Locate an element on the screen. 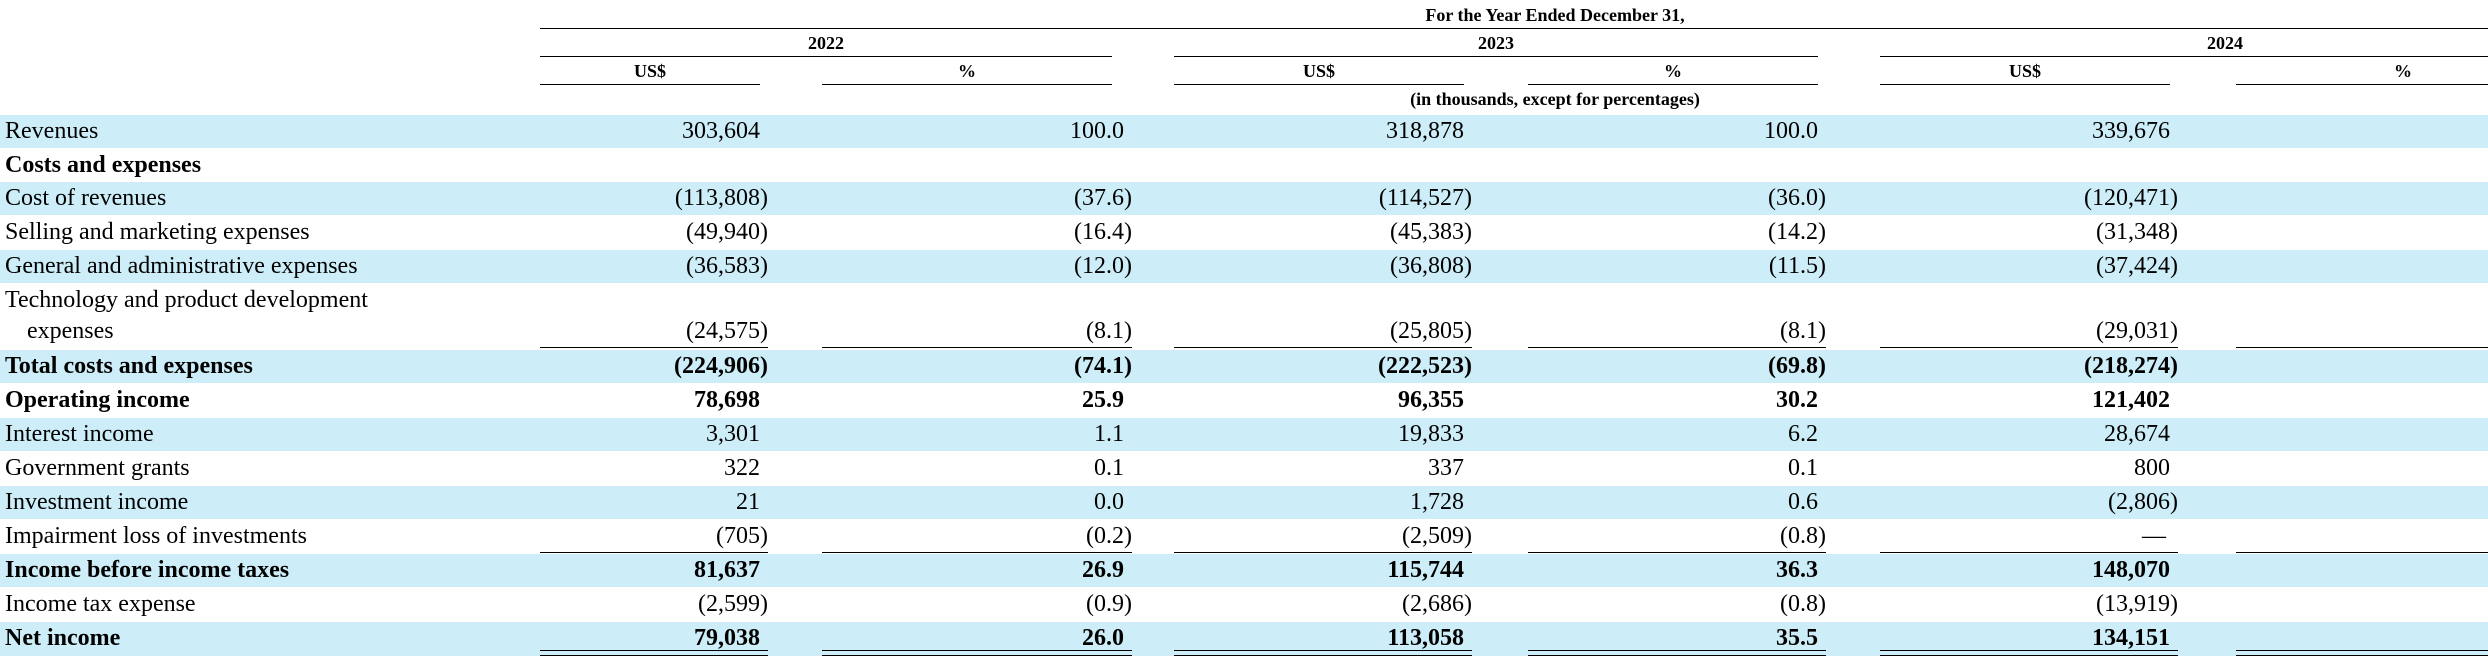 Image resolution: width=2488 pixels, height=666 pixels. value-cell: 26.0 is located at coordinates (1103, 638).